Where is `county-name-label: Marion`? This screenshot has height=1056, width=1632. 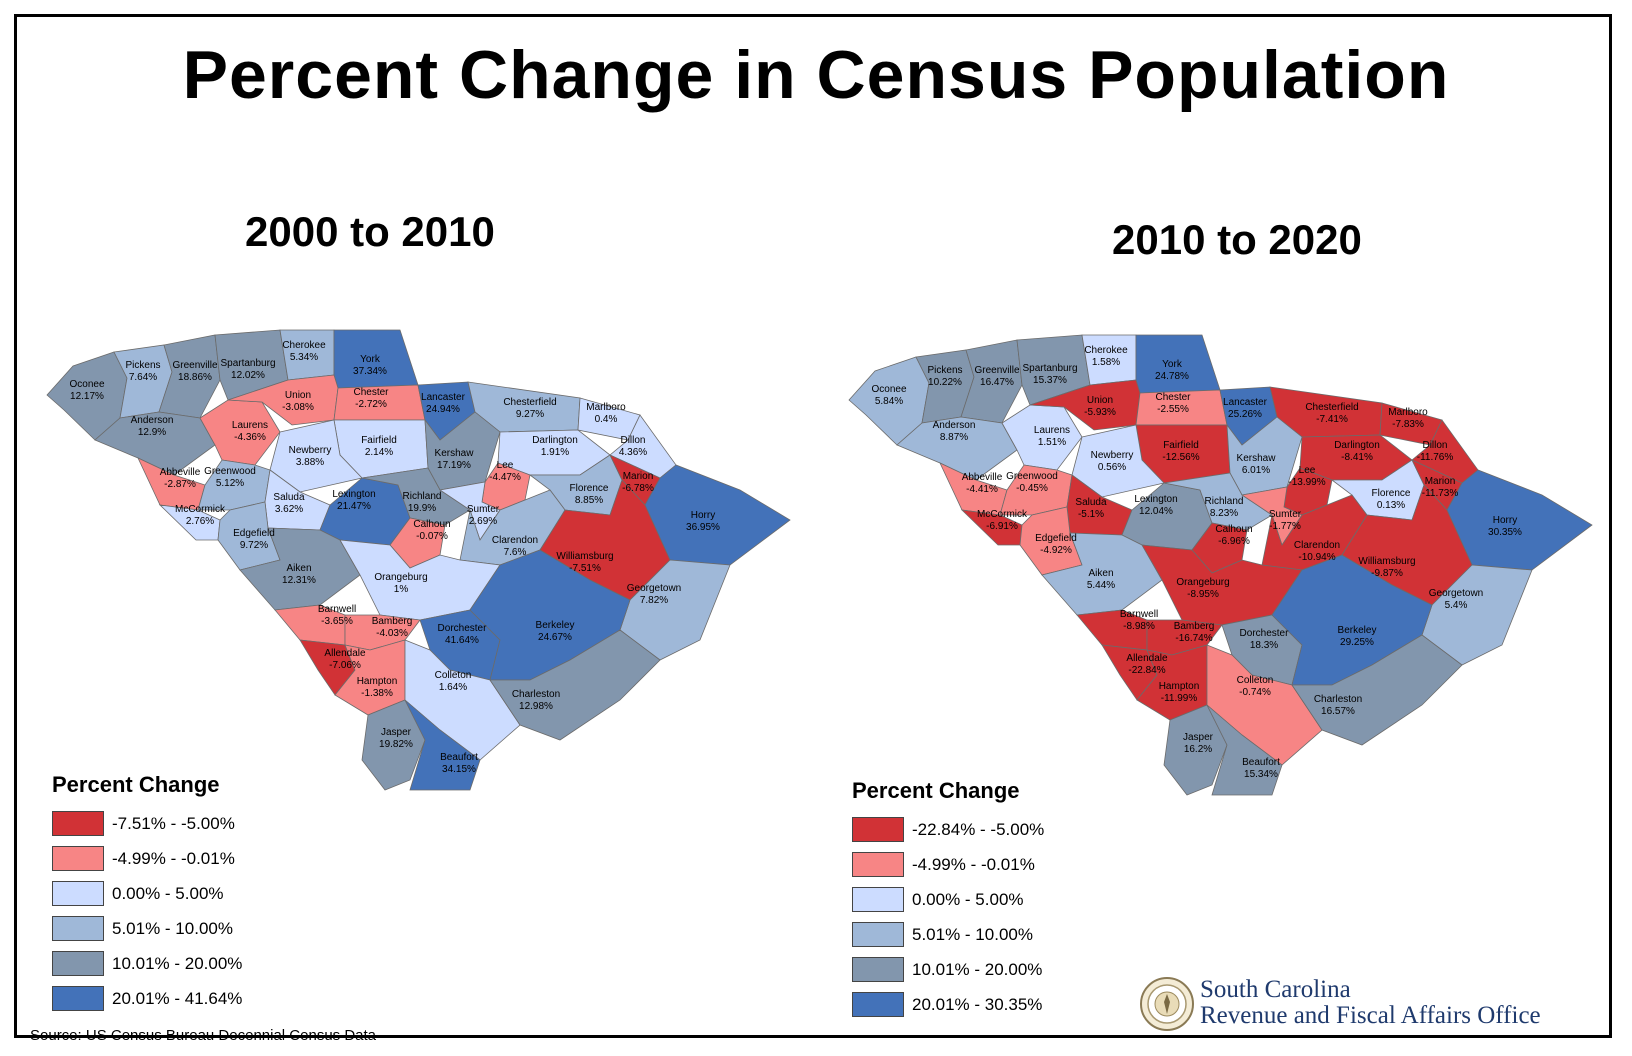
county-name-label: Marion is located at coordinates (638, 476).